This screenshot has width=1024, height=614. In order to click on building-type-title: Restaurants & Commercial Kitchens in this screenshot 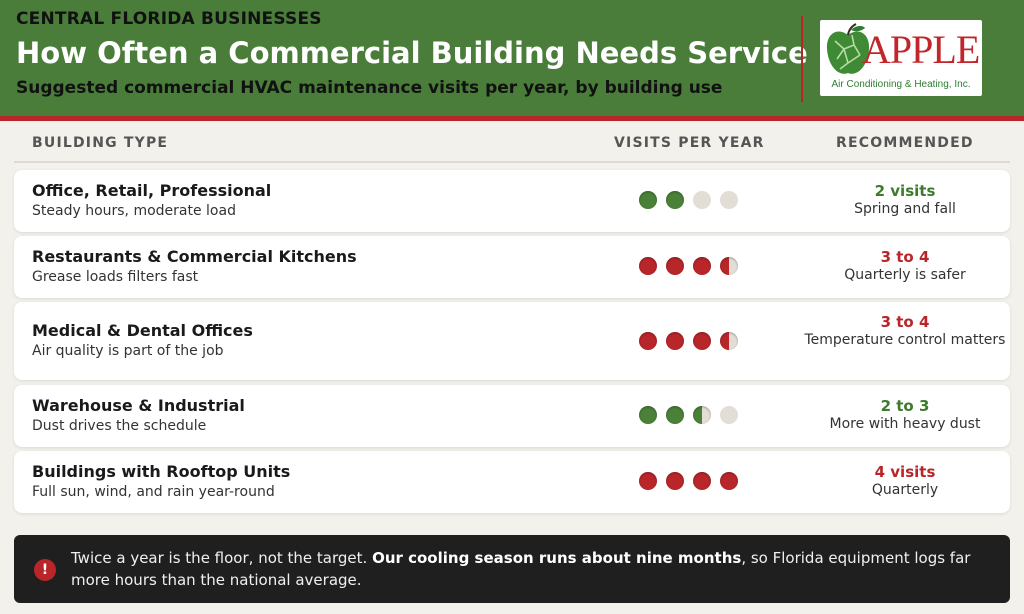, I will do `click(194, 256)`.